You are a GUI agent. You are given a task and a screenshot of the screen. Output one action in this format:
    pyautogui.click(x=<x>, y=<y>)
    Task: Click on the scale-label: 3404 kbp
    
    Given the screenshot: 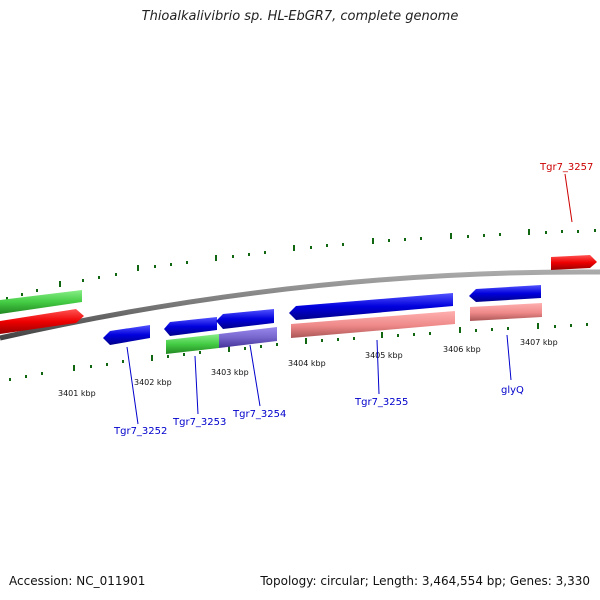 What is the action you would take?
    pyautogui.click(x=307, y=363)
    